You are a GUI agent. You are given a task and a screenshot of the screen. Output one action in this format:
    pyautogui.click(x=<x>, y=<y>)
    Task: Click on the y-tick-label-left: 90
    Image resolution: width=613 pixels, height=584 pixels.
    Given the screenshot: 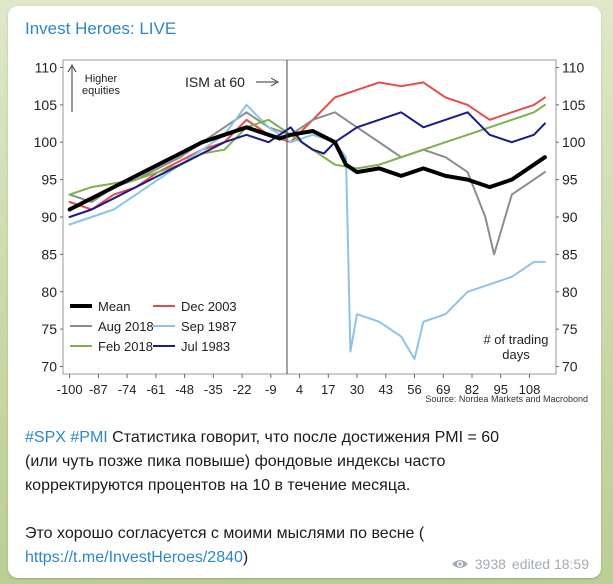 What is the action you would take?
    pyautogui.click(x=49, y=217)
    